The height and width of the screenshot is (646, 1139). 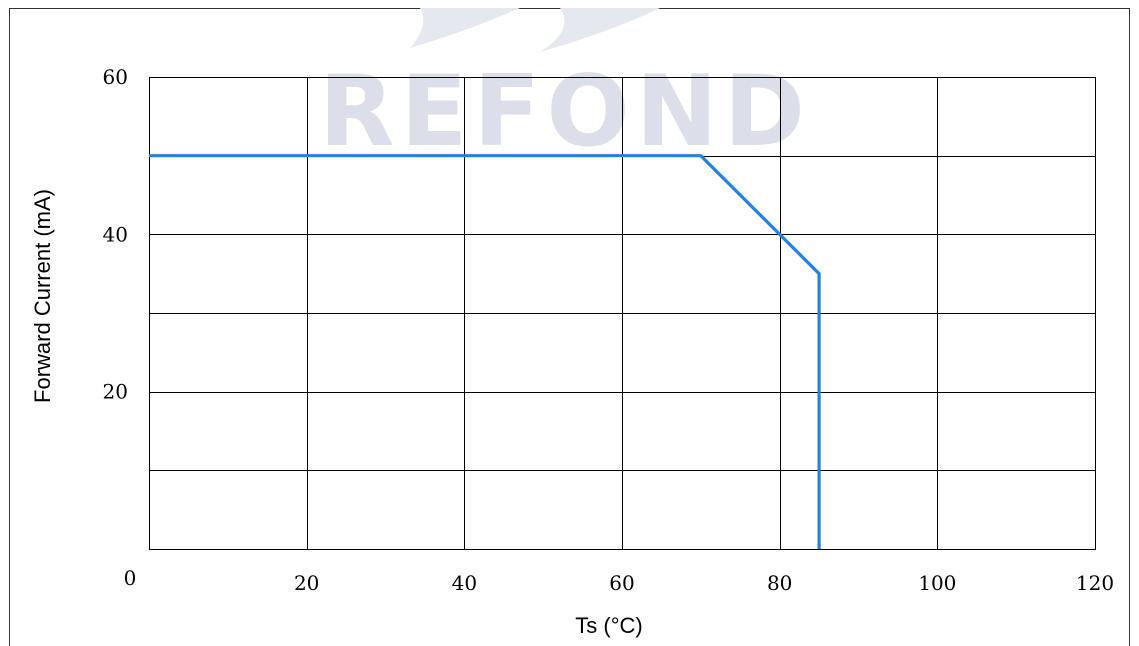 What do you see at coordinates (937, 583) in the screenshot?
I see `x-tick-label: 100` at bounding box center [937, 583].